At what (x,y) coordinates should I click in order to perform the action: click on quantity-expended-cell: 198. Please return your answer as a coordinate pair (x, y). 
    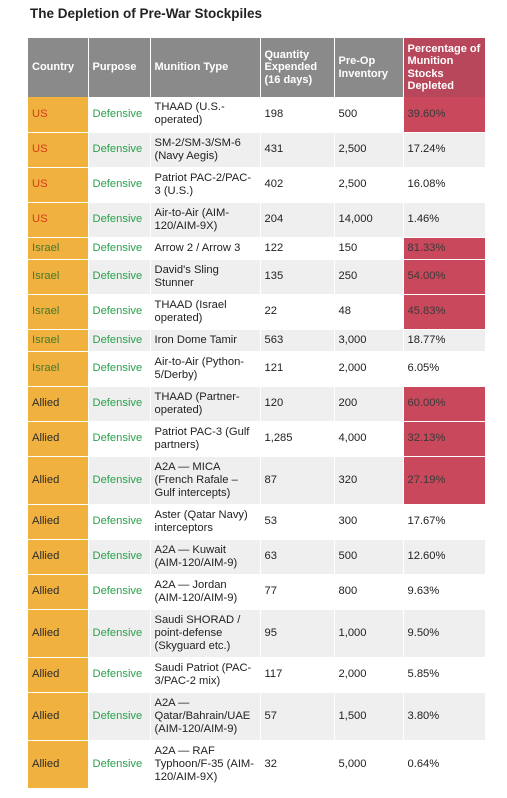
    Looking at the image, I should click on (297, 115).